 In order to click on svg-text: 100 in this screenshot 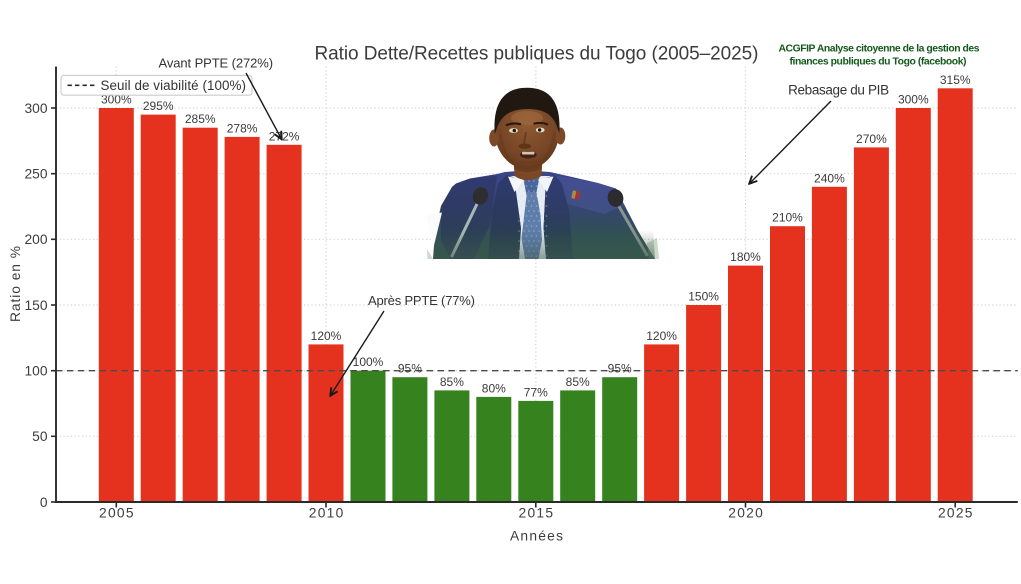, I will do `click(35, 371)`.